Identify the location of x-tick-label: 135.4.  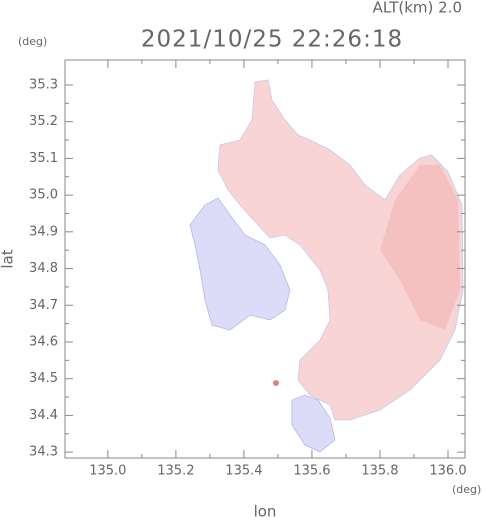
(243, 471).